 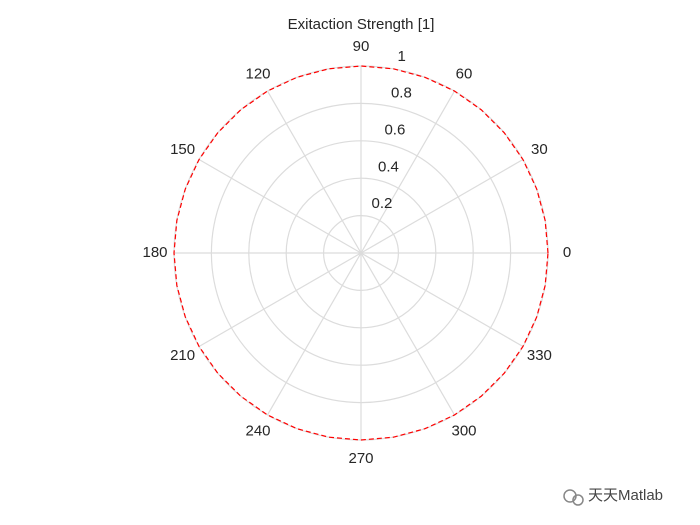 I want to click on theta-tick-label: 0, so click(x=567, y=252).